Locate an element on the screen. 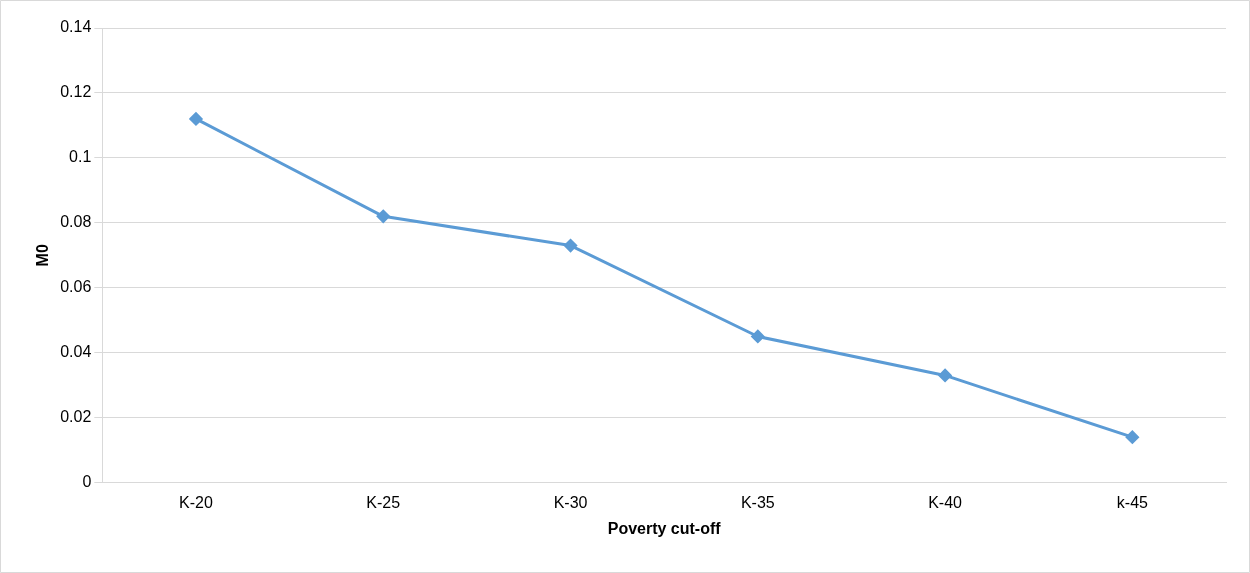 The height and width of the screenshot is (573, 1250). y-tick-label: 0.14 is located at coordinates (76, 27).